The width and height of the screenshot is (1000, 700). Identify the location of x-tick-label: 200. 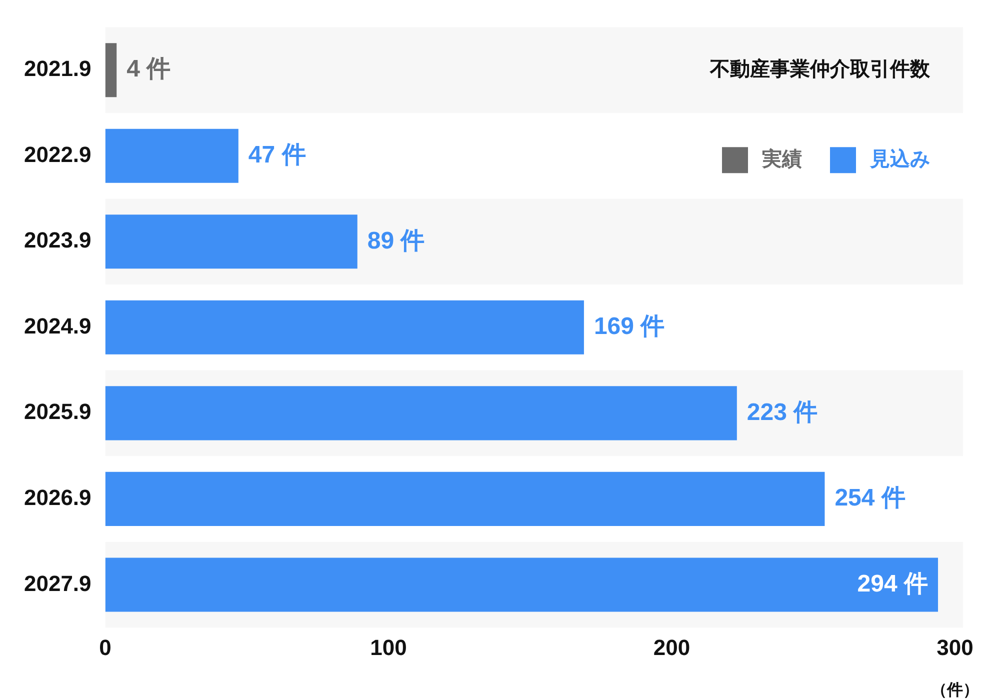
(671, 647).